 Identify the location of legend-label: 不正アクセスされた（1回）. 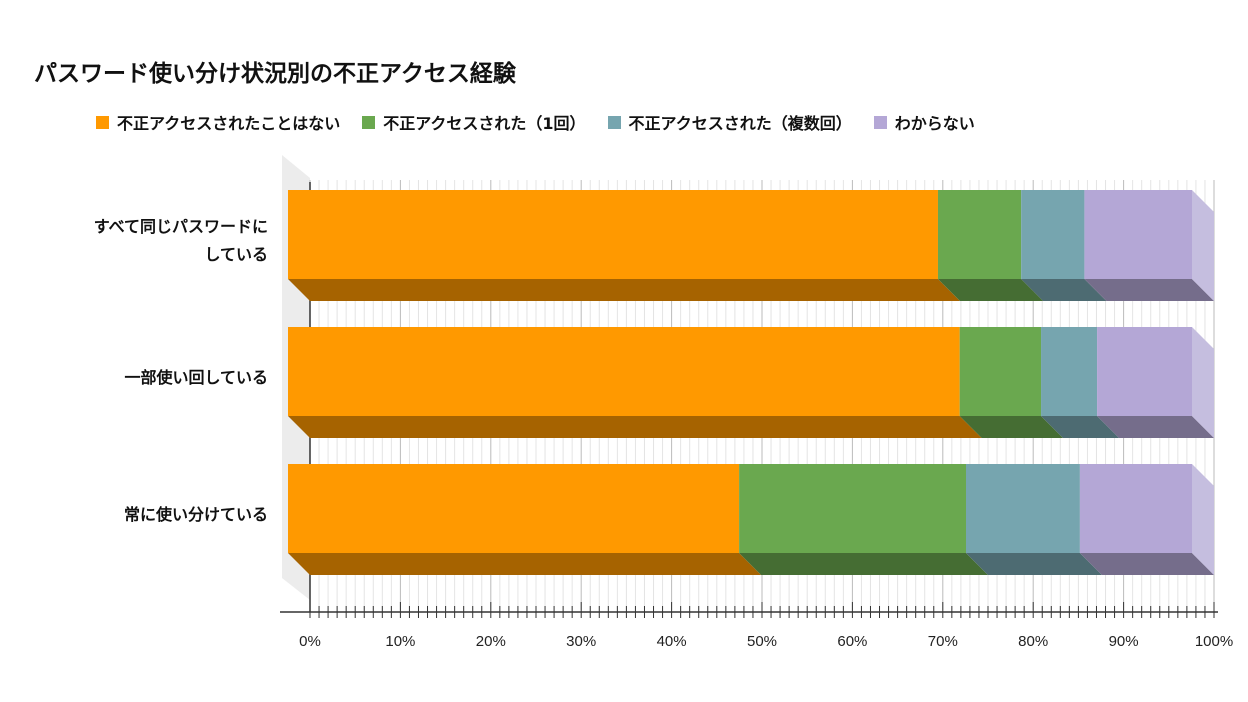
(484, 123).